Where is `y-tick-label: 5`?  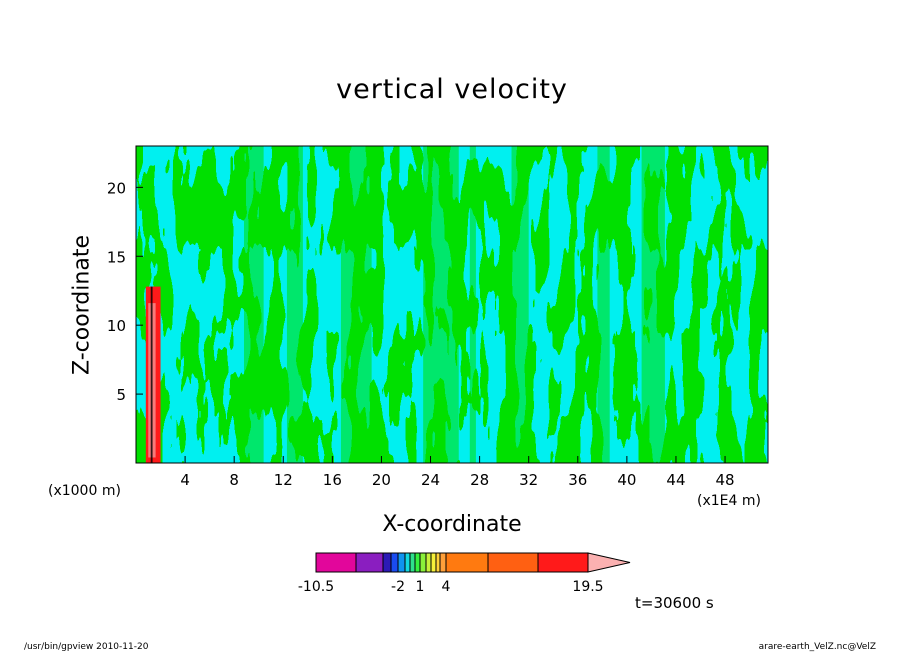 y-tick-label: 5 is located at coordinates (121, 395).